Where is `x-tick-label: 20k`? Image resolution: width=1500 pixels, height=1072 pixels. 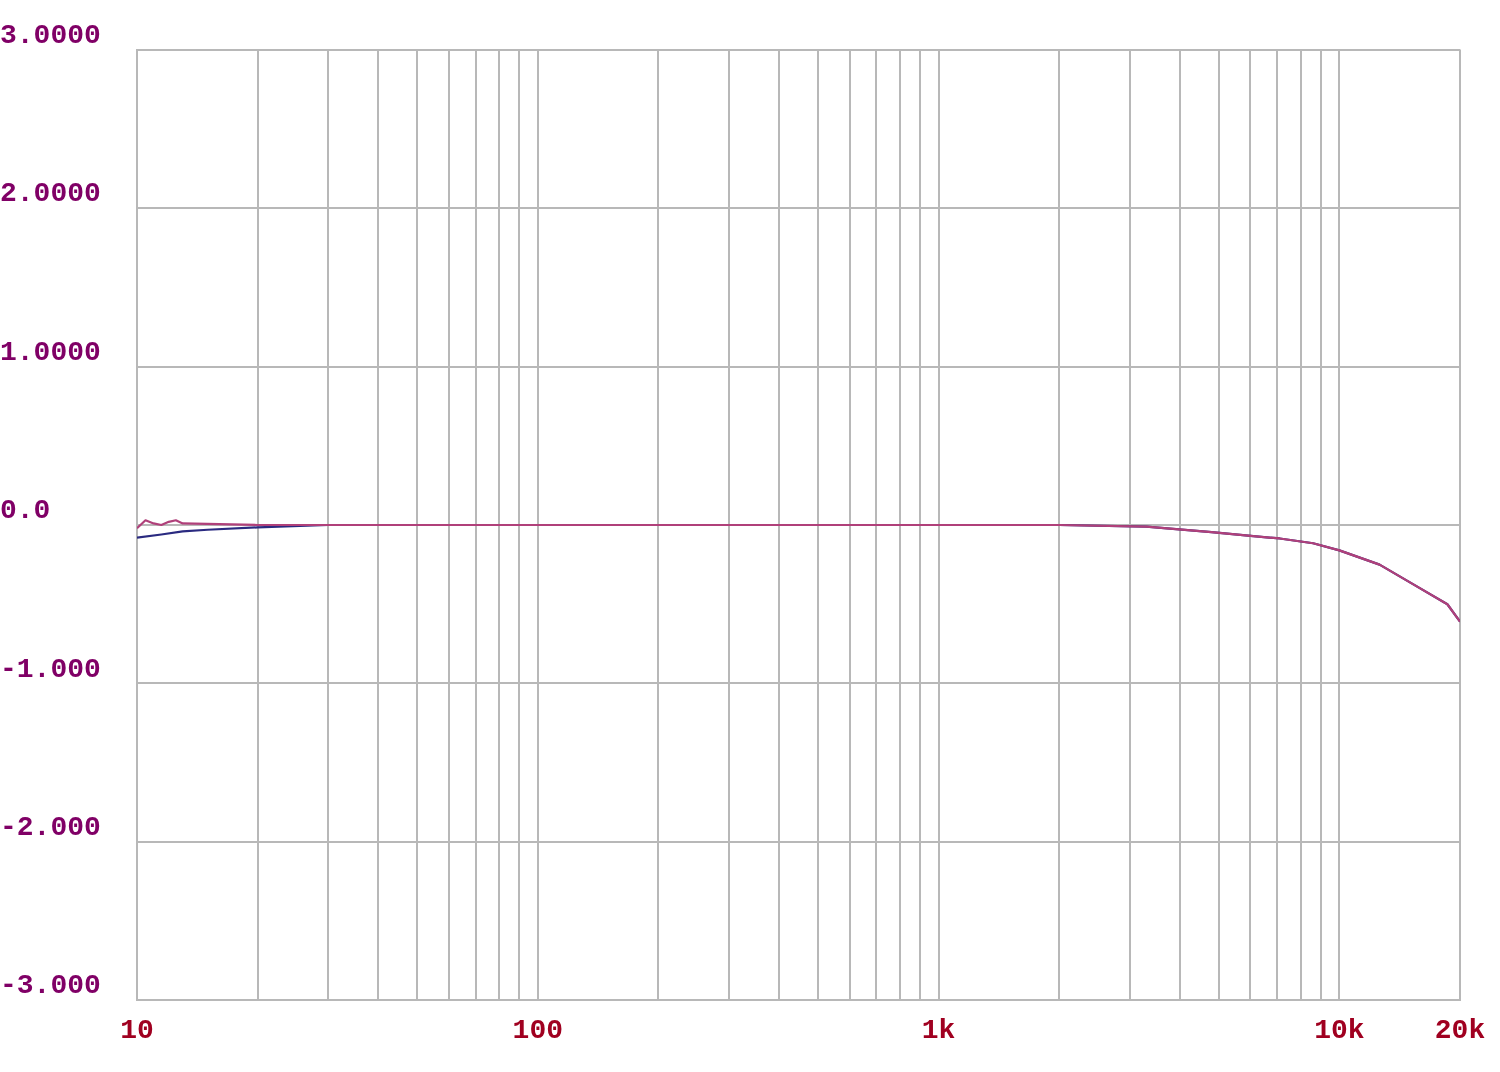 x-tick-label: 20k is located at coordinates (1460, 1031).